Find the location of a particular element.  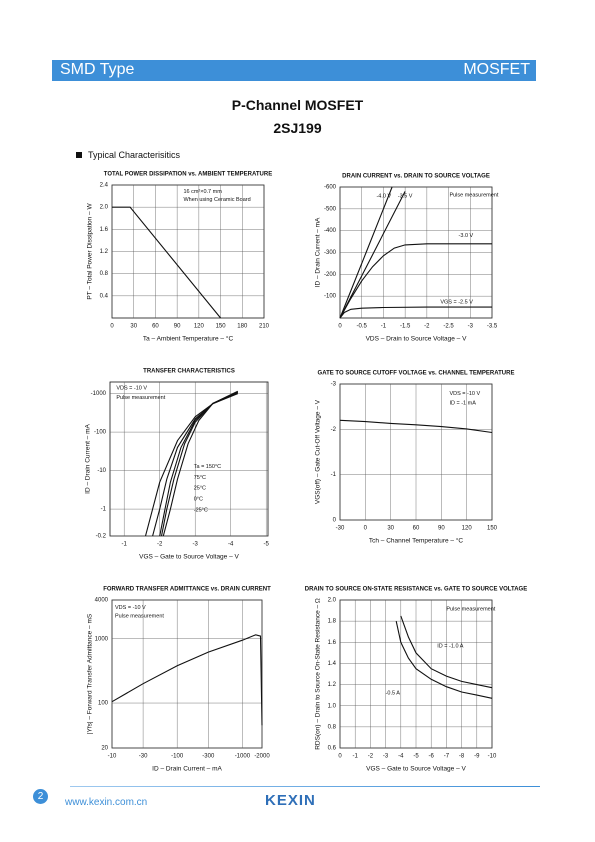

y-tick-label: 1.6 is located at coordinates (332, 643).